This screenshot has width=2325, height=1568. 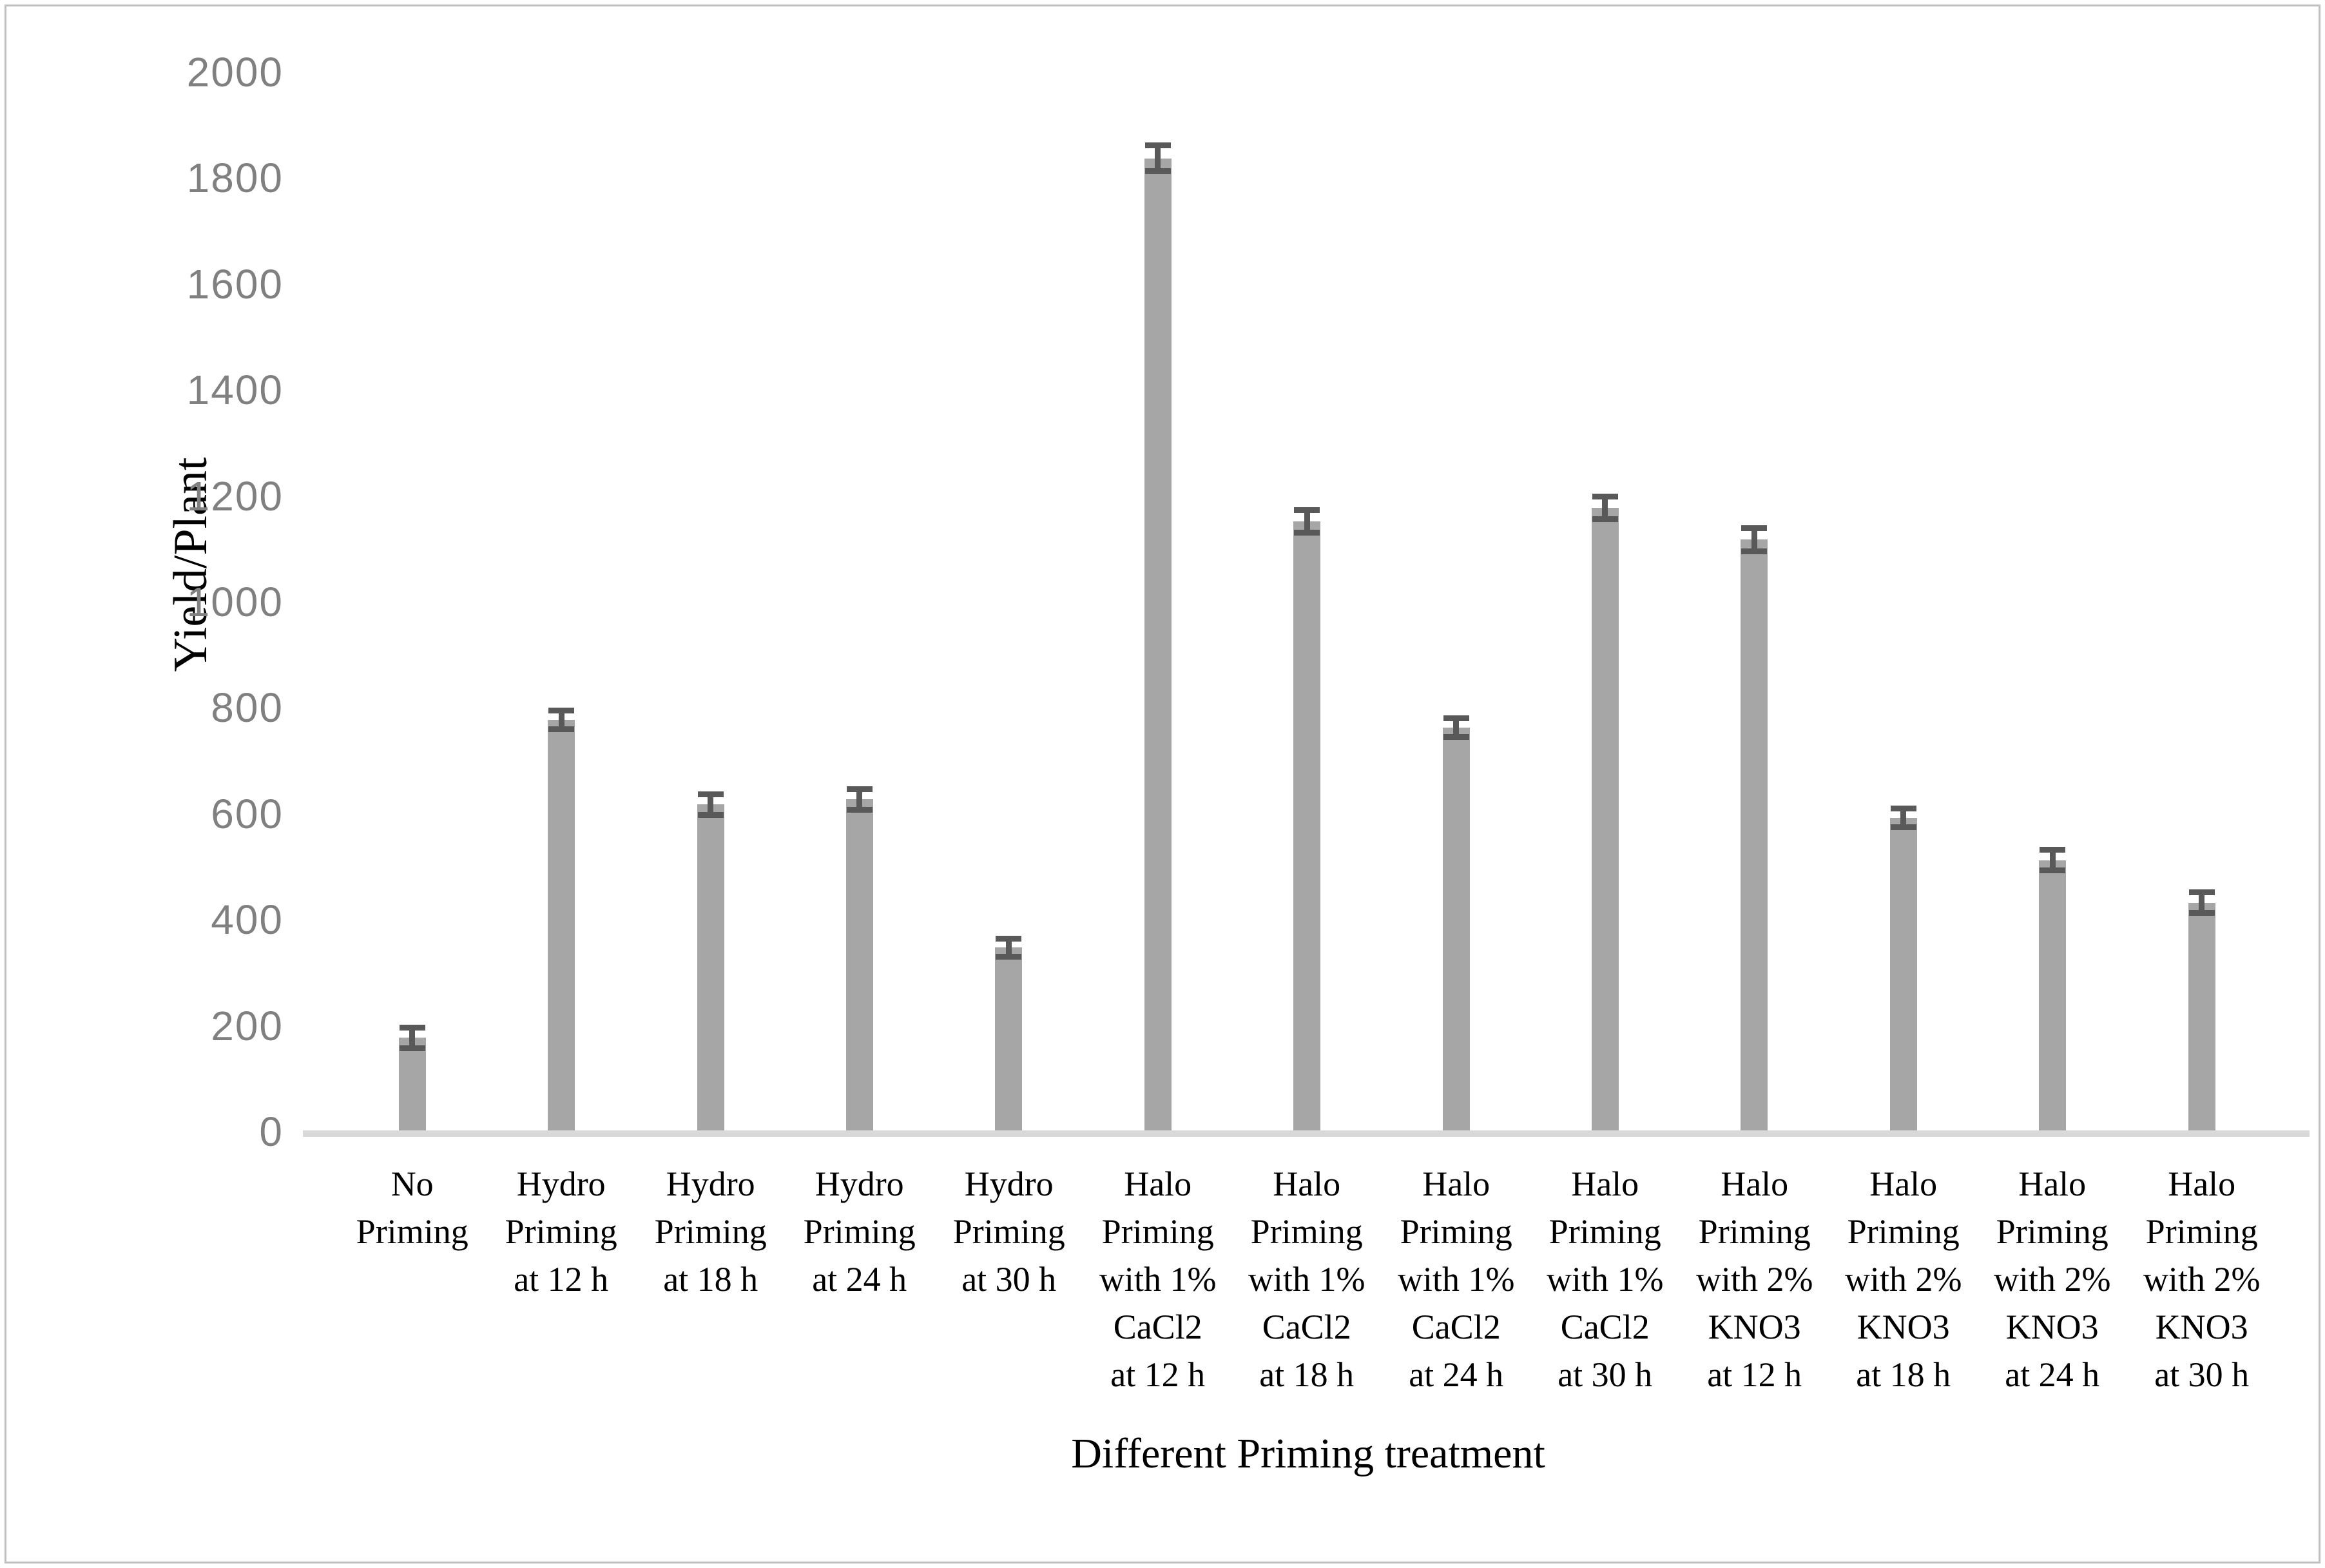 I want to click on y-axis-tick-label: 1200, so click(x=235, y=495).